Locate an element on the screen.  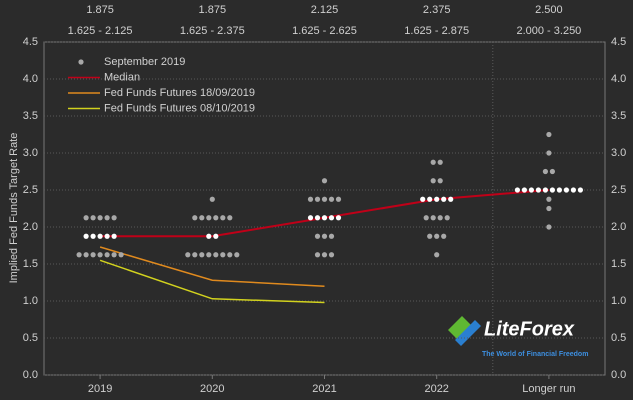
y-tick-label: 2.0 is located at coordinates (30, 227).